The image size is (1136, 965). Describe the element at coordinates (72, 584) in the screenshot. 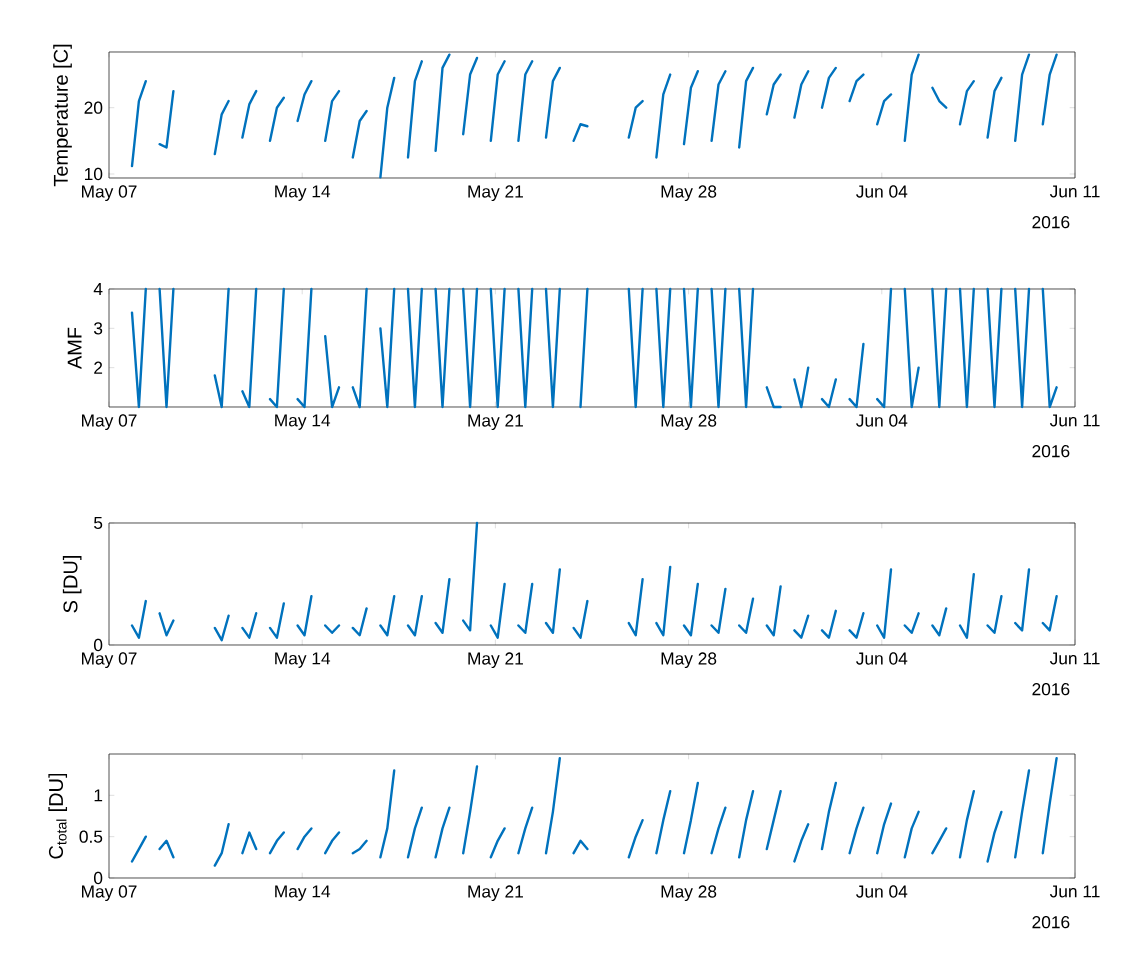

I see `y-axis-title: S [DU]` at that location.